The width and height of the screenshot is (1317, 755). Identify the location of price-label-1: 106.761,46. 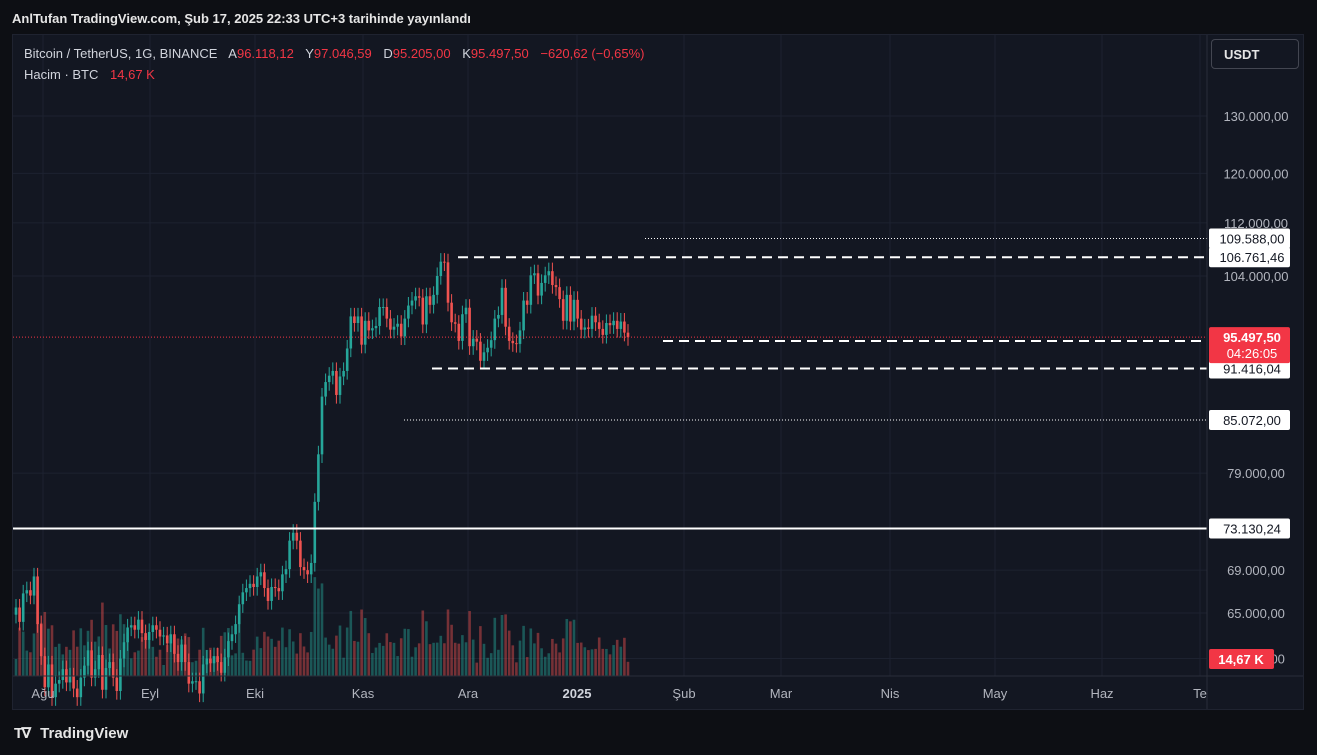
(1251, 257).